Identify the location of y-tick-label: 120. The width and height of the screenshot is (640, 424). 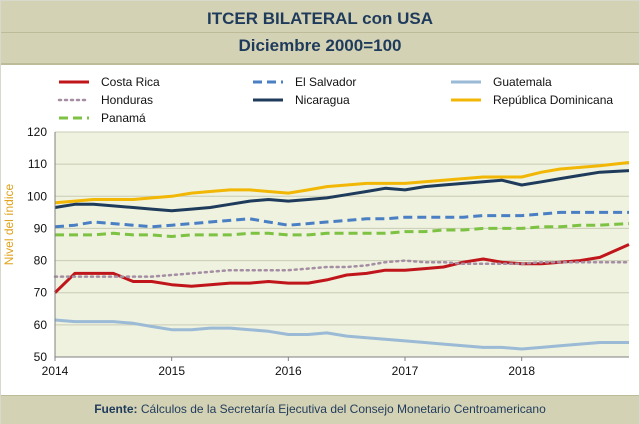
(37, 132).